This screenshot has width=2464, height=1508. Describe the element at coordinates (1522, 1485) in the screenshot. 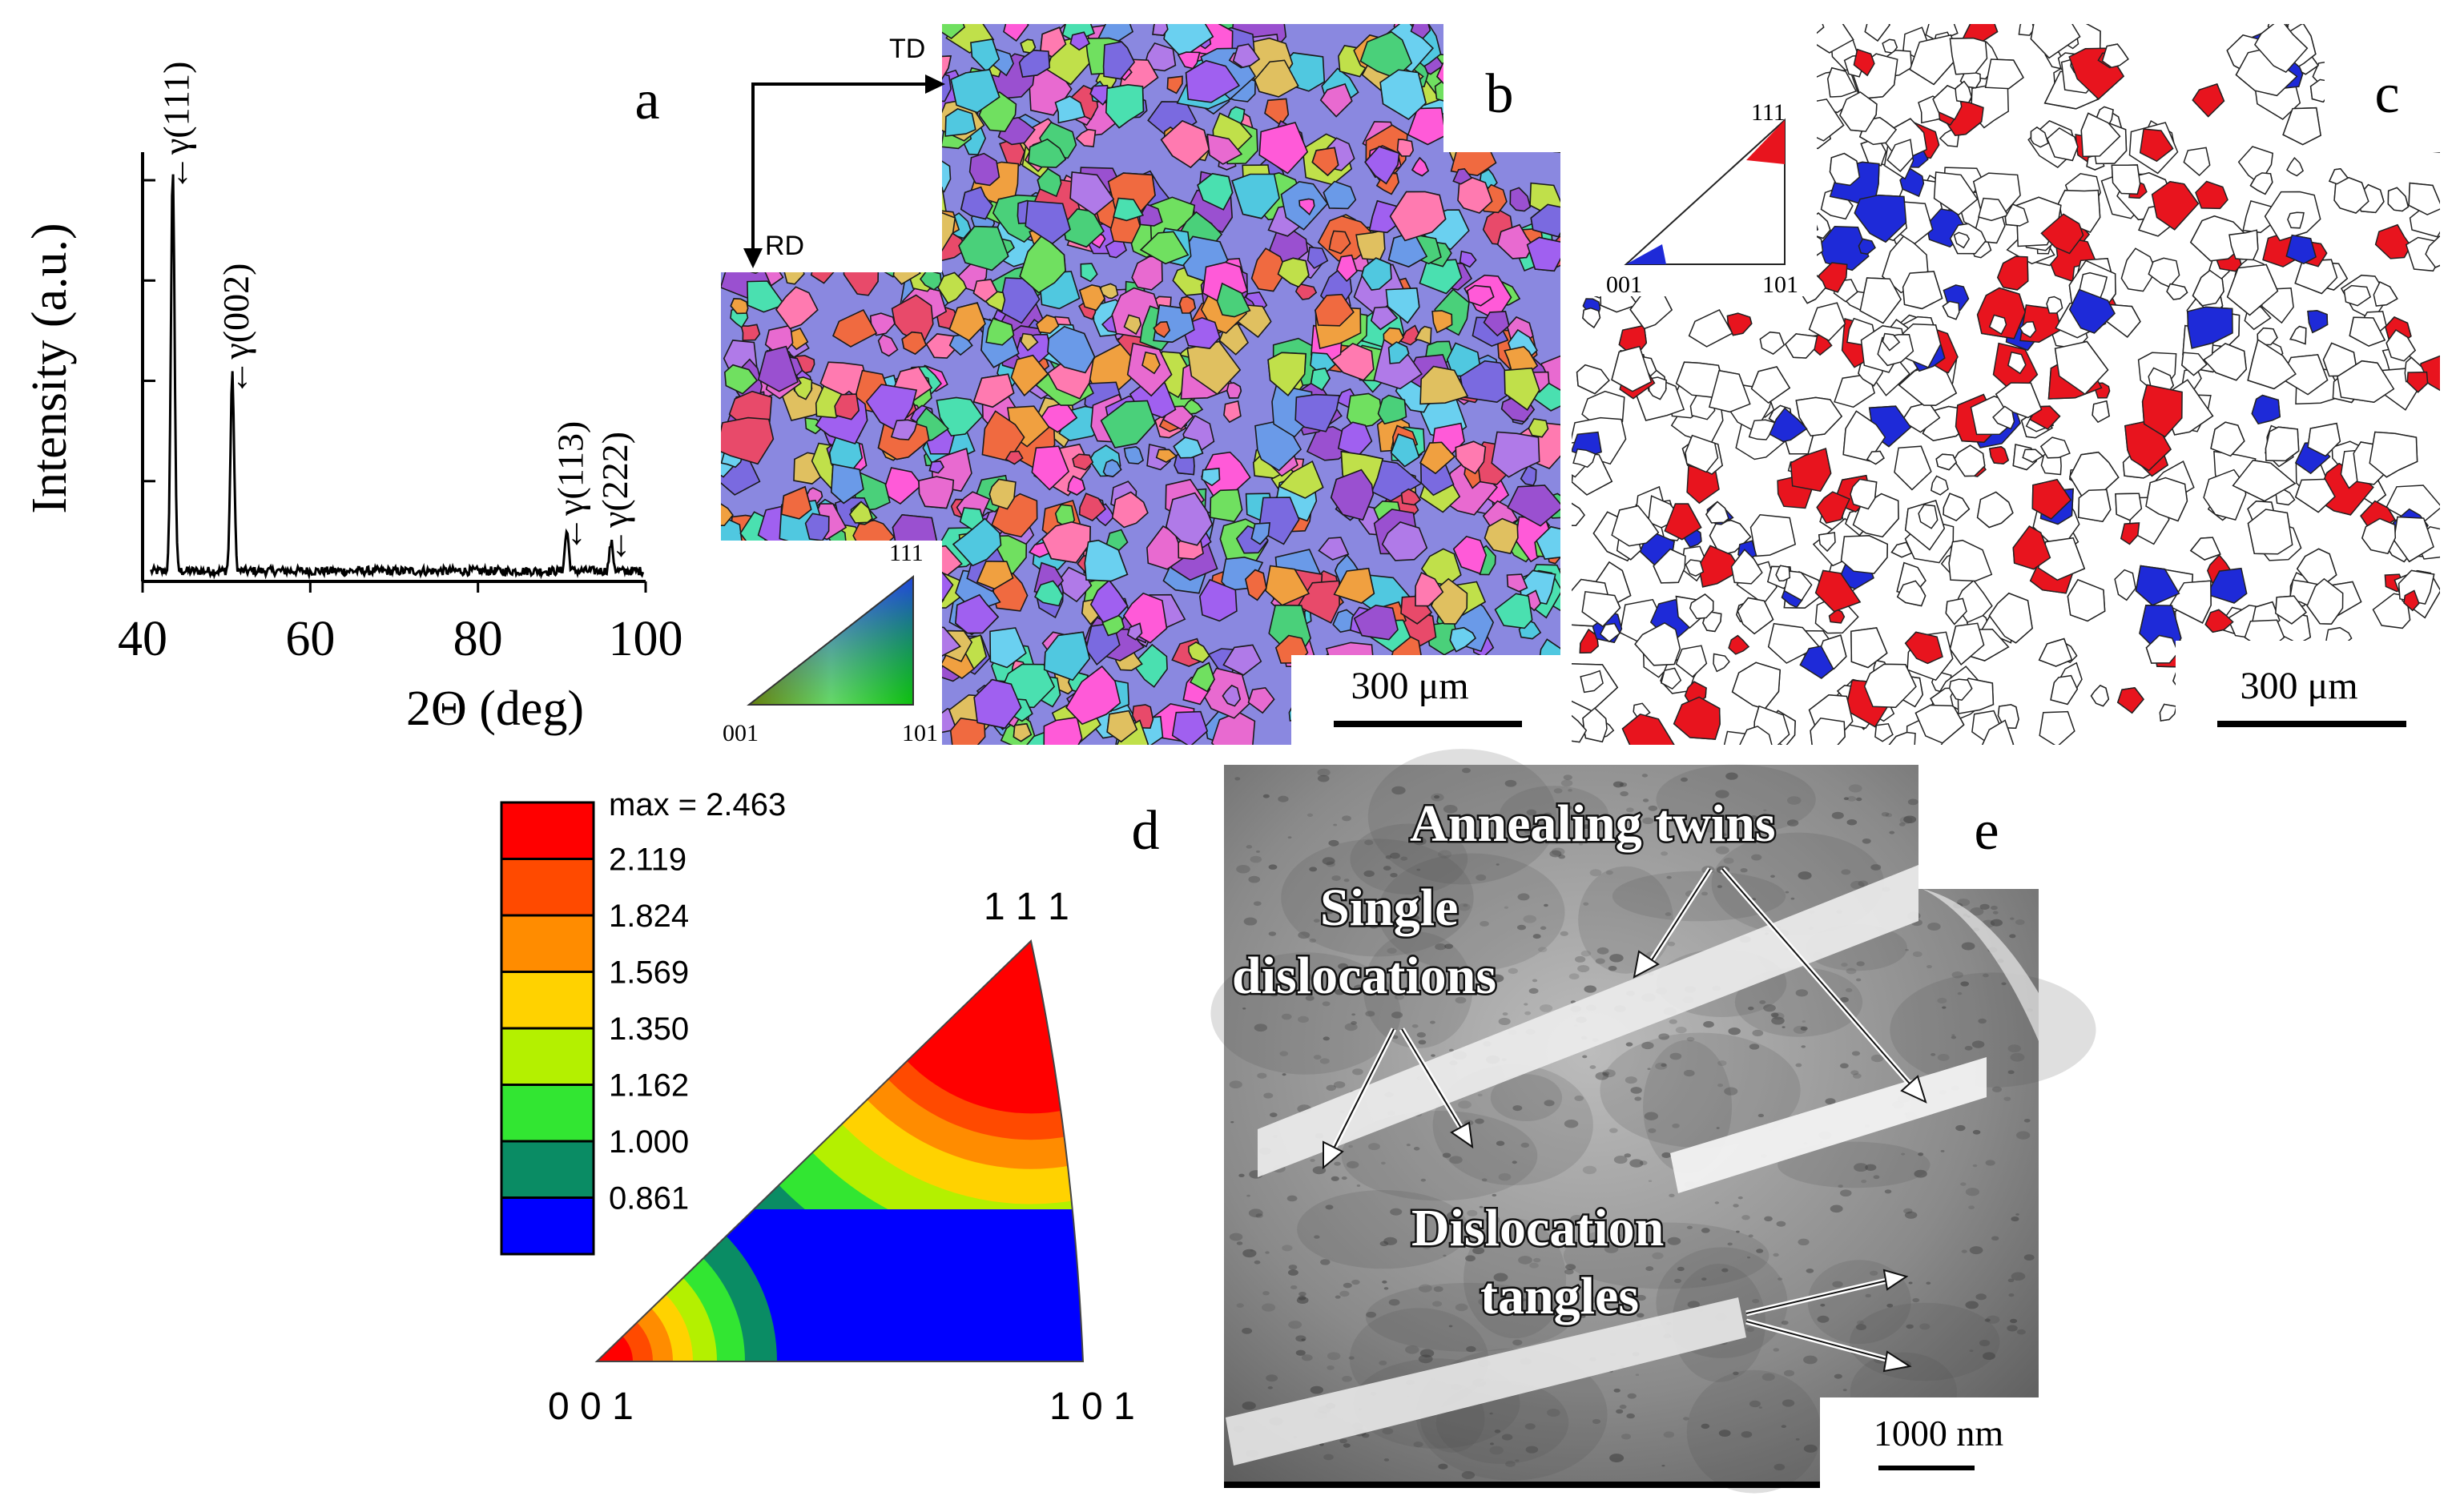

I see `tem-bottom-bar` at that location.